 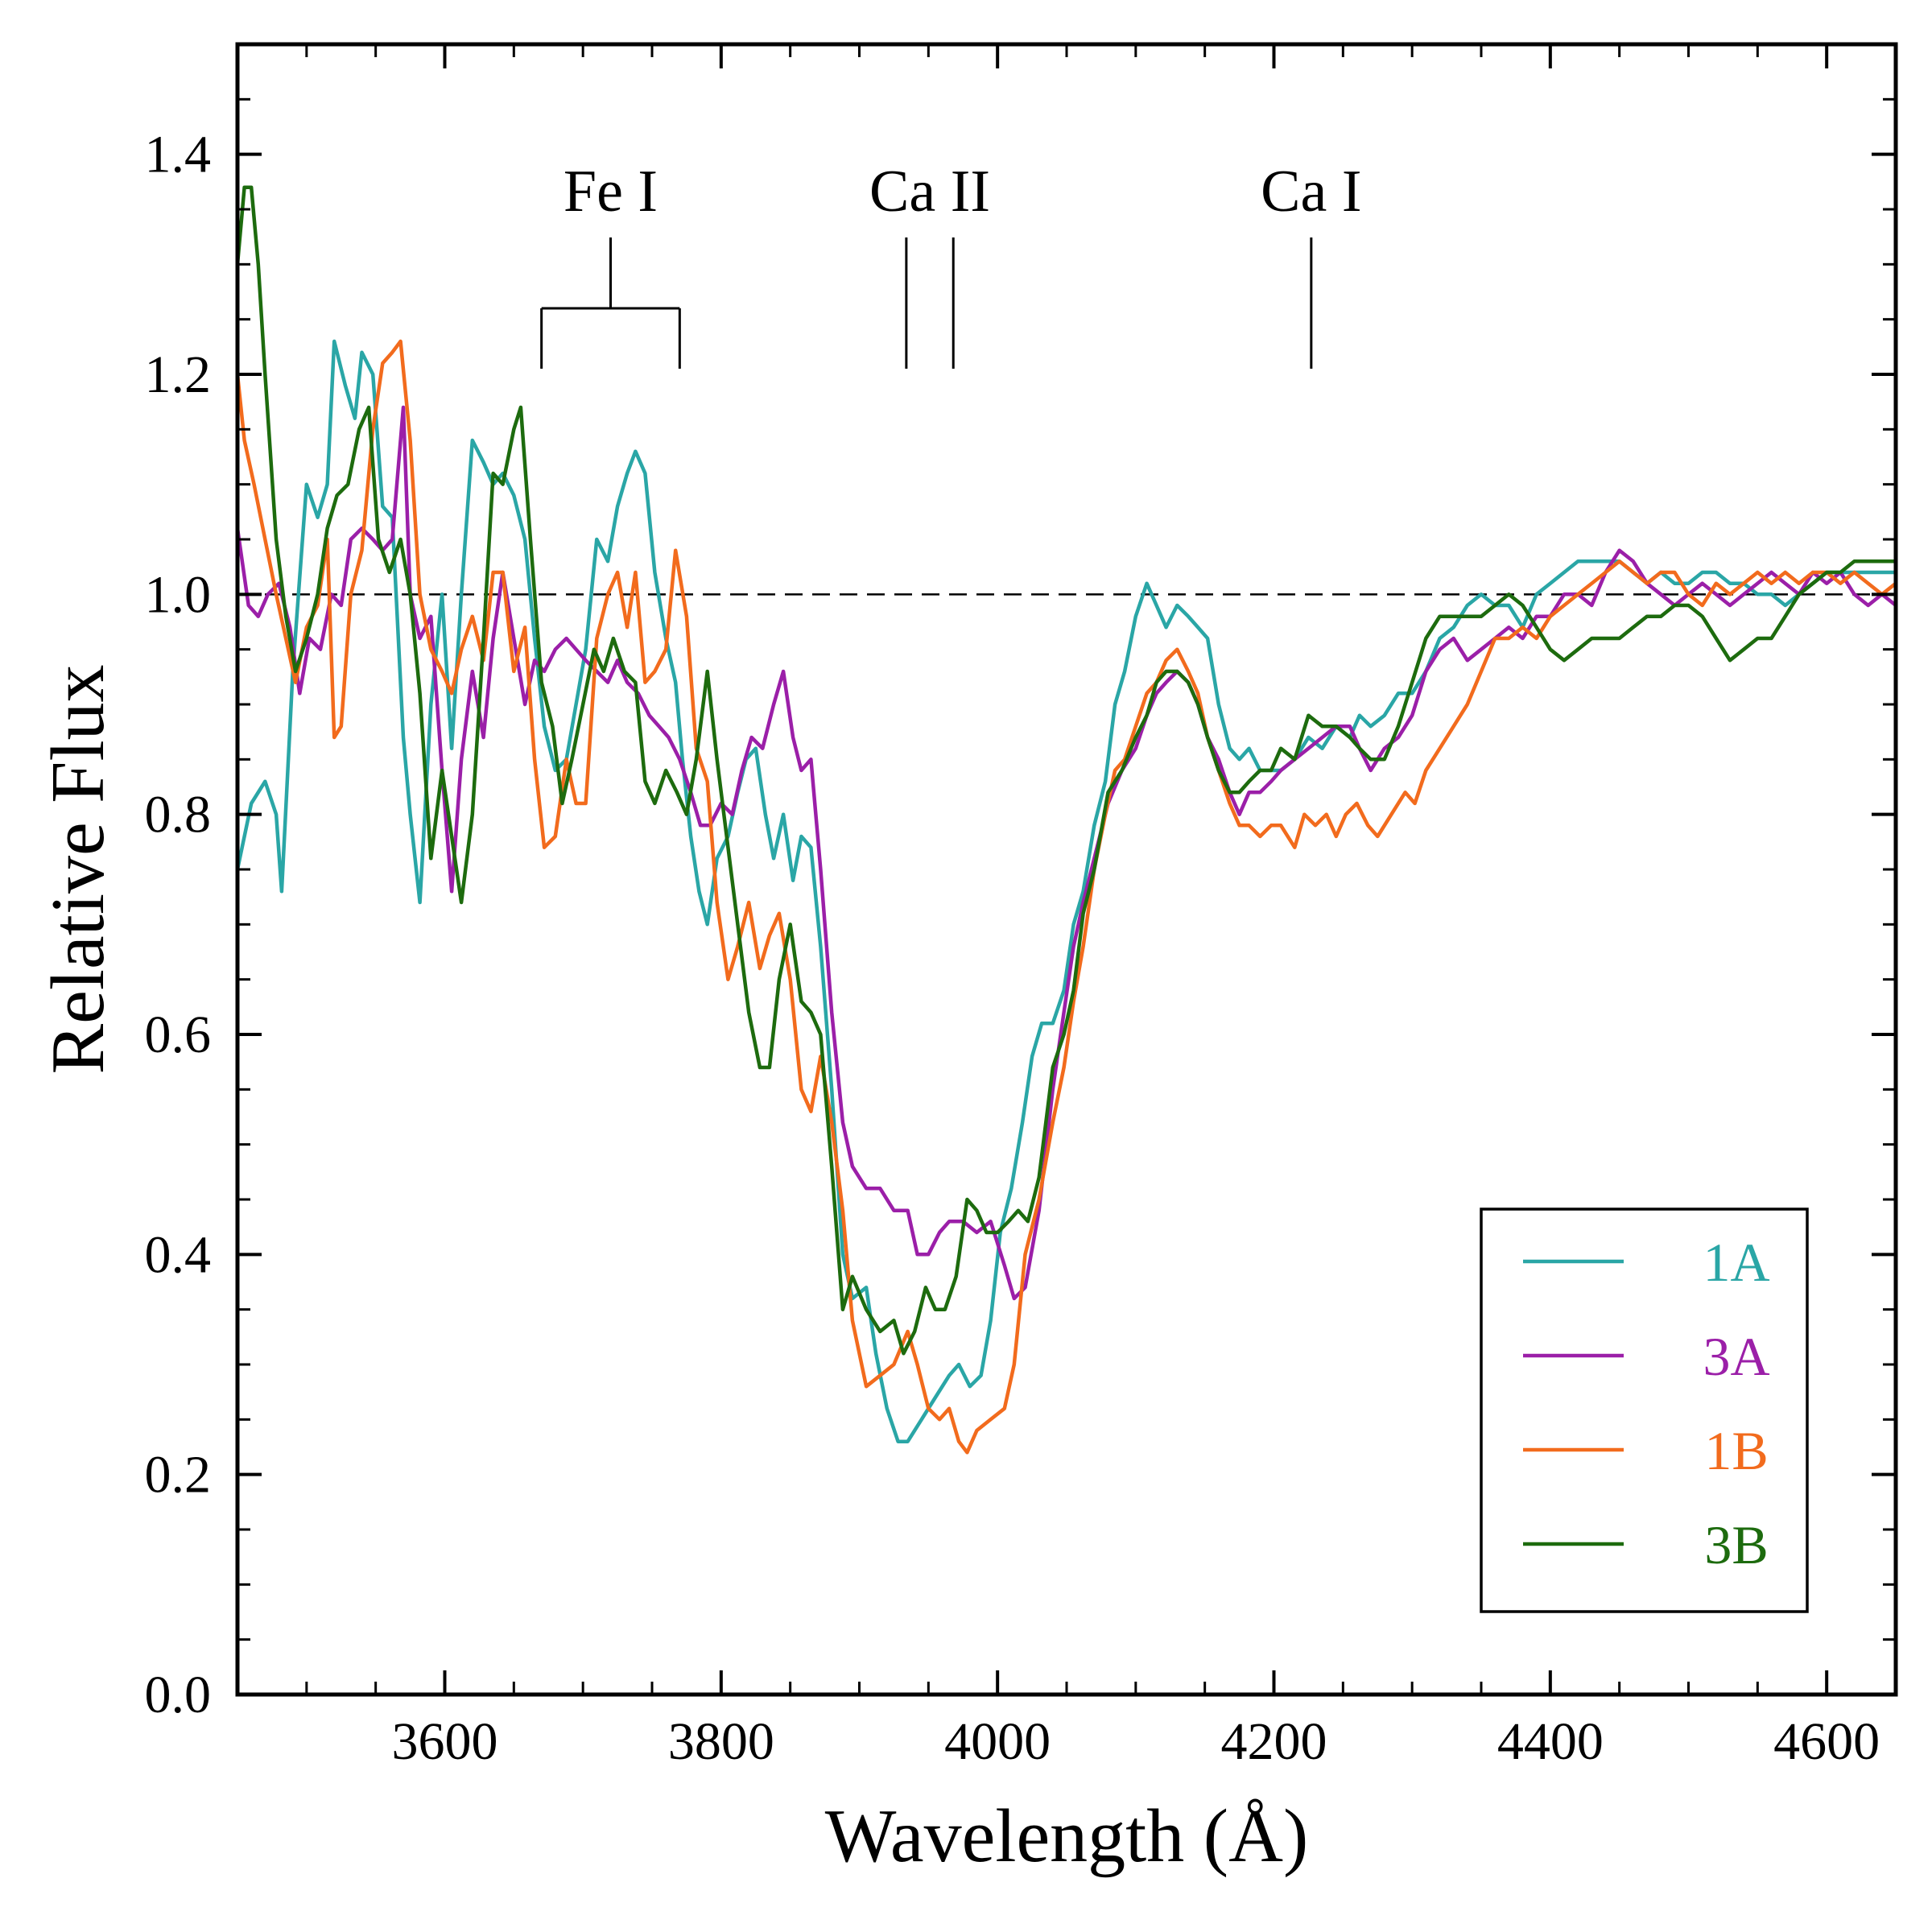 What do you see at coordinates (178, 155) in the screenshot?
I see `y-tick-label: 1.4` at bounding box center [178, 155].